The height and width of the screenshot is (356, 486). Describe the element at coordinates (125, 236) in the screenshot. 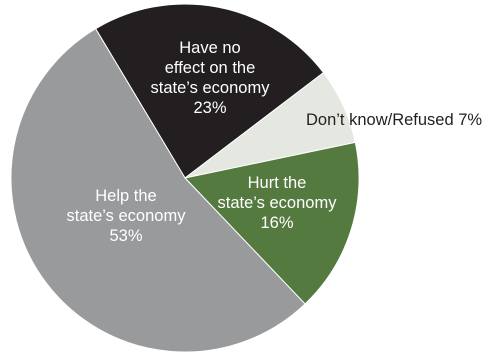

I see `slice-value-label: 53%` at that location.